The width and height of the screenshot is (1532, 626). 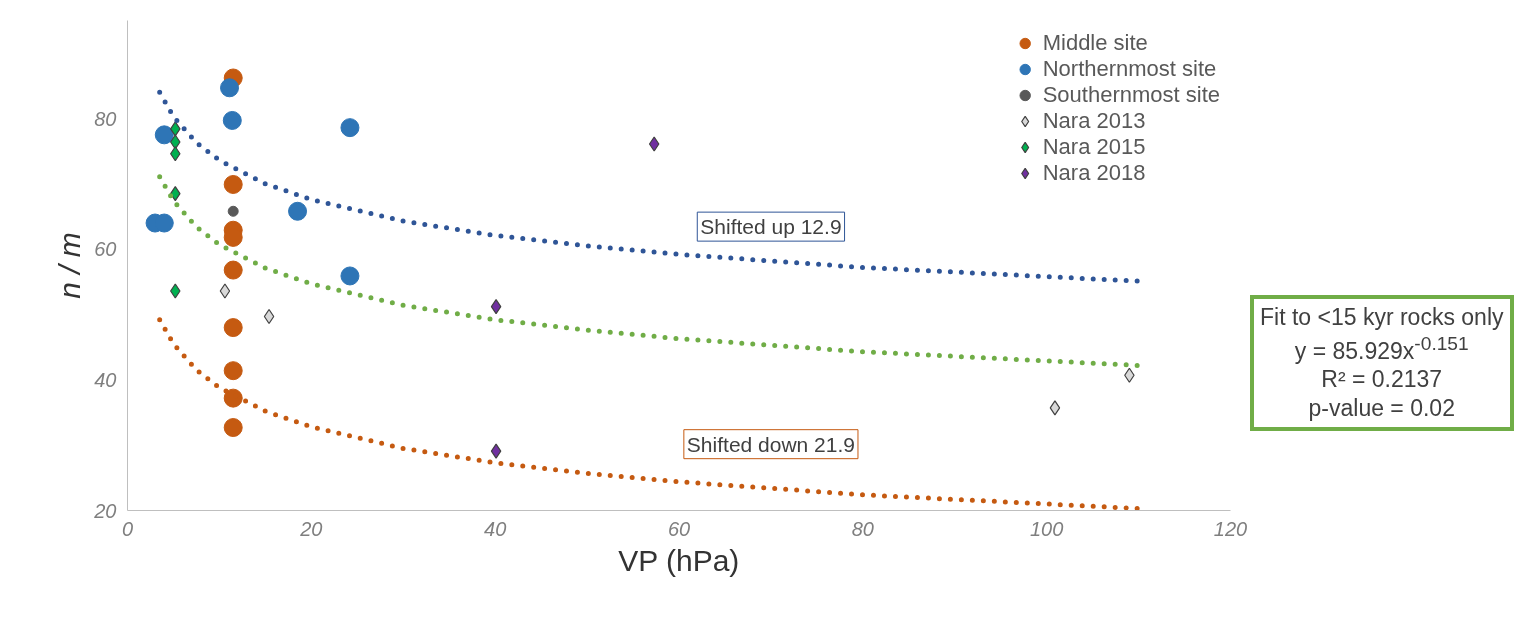 What do you see at coordinates (1230, 528) in the screenshot?
I see `x-tick-label: 120` at bounding box center [1230, 528].